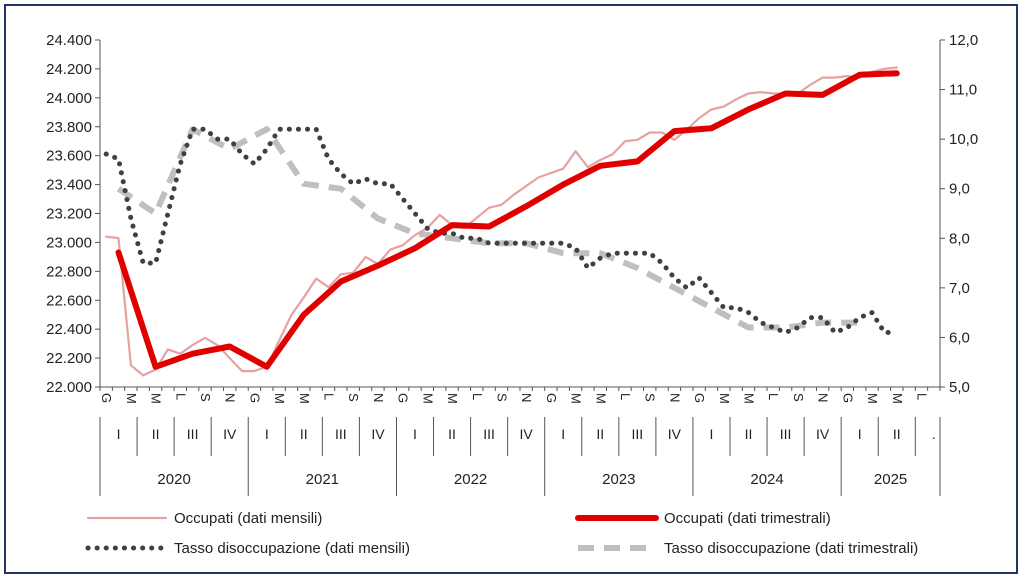 The height and width of the screenshot is (580, 1024). Describe the element at coordinates (963, 139) in the screenshot. I see `y-right-tick-label: 10,0` at that location.